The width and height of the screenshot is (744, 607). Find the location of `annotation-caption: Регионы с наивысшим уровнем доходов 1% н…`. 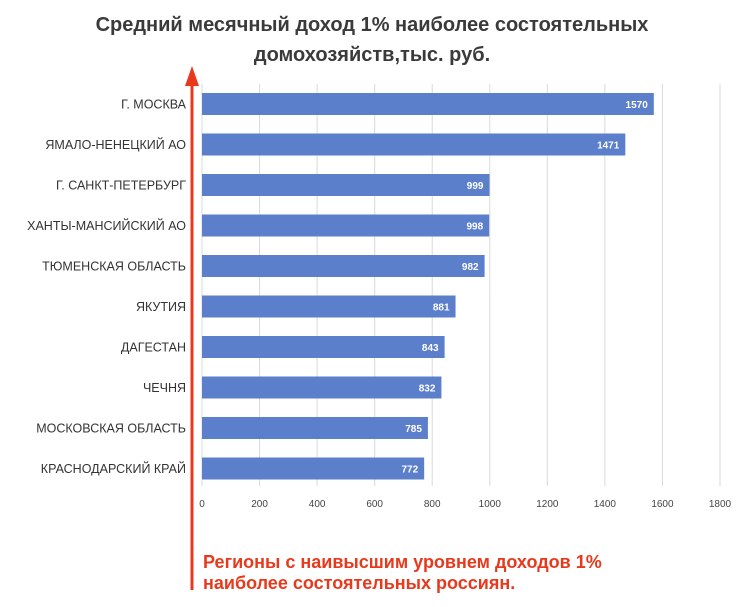

annotation-caption: Регионы с наивысшим уровнем доходов 1% н… is located at coordinates (402, 573).